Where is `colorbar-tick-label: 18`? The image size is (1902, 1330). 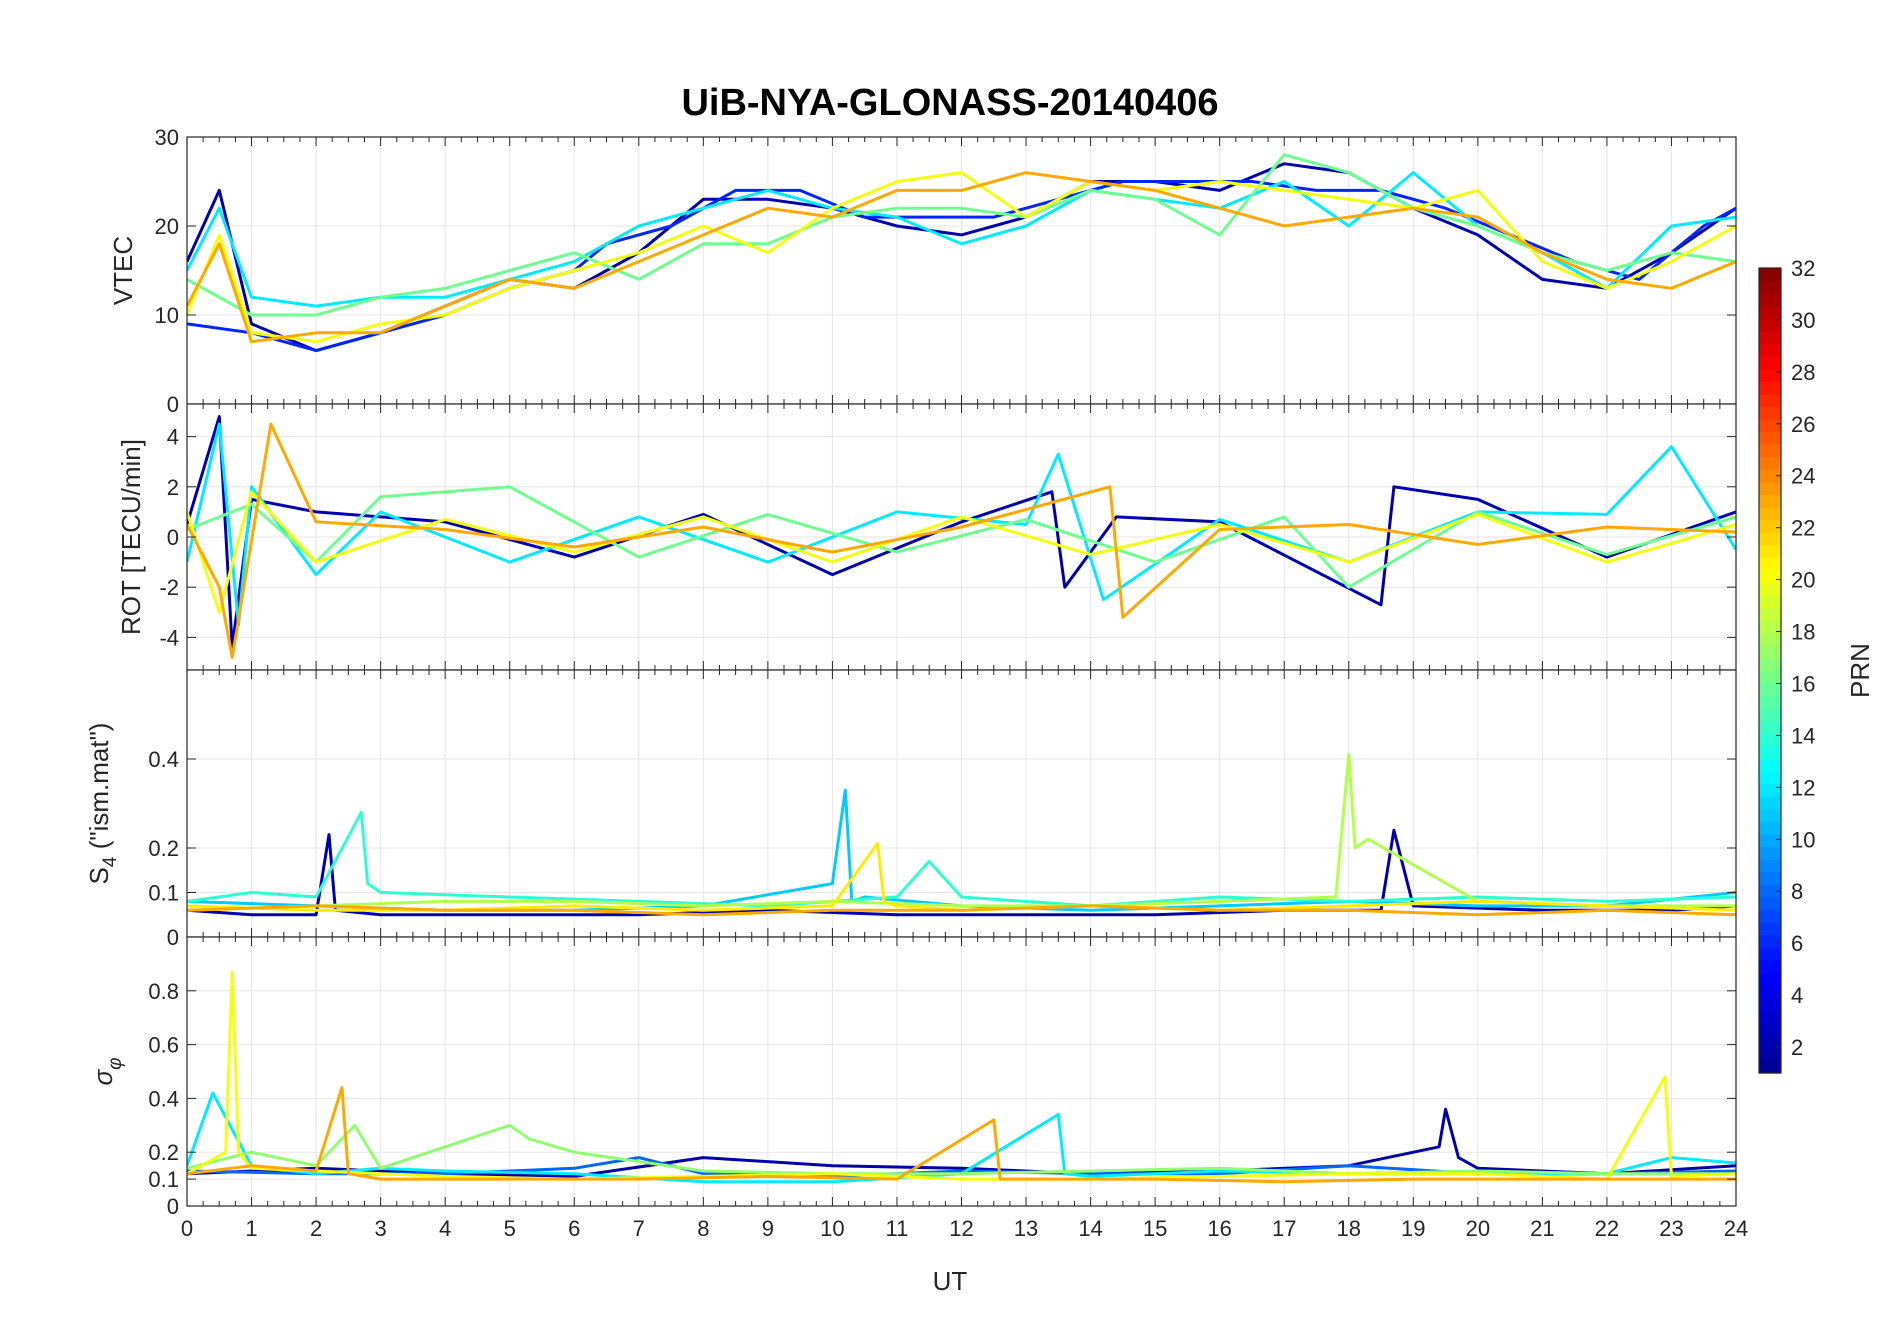
colorbar-tick-label: 18 is located at coordinates (1803, 632).